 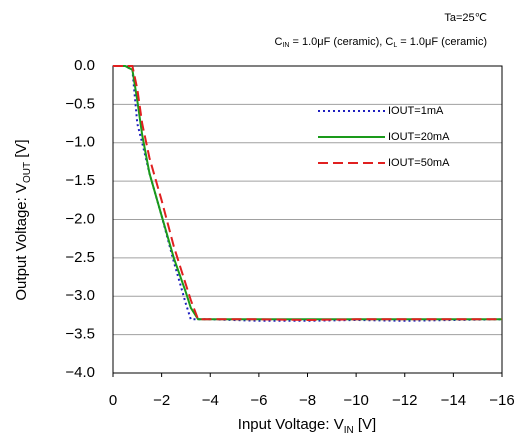 I want to click on text-part: Ta=25℃, so click(x=465, y=18).